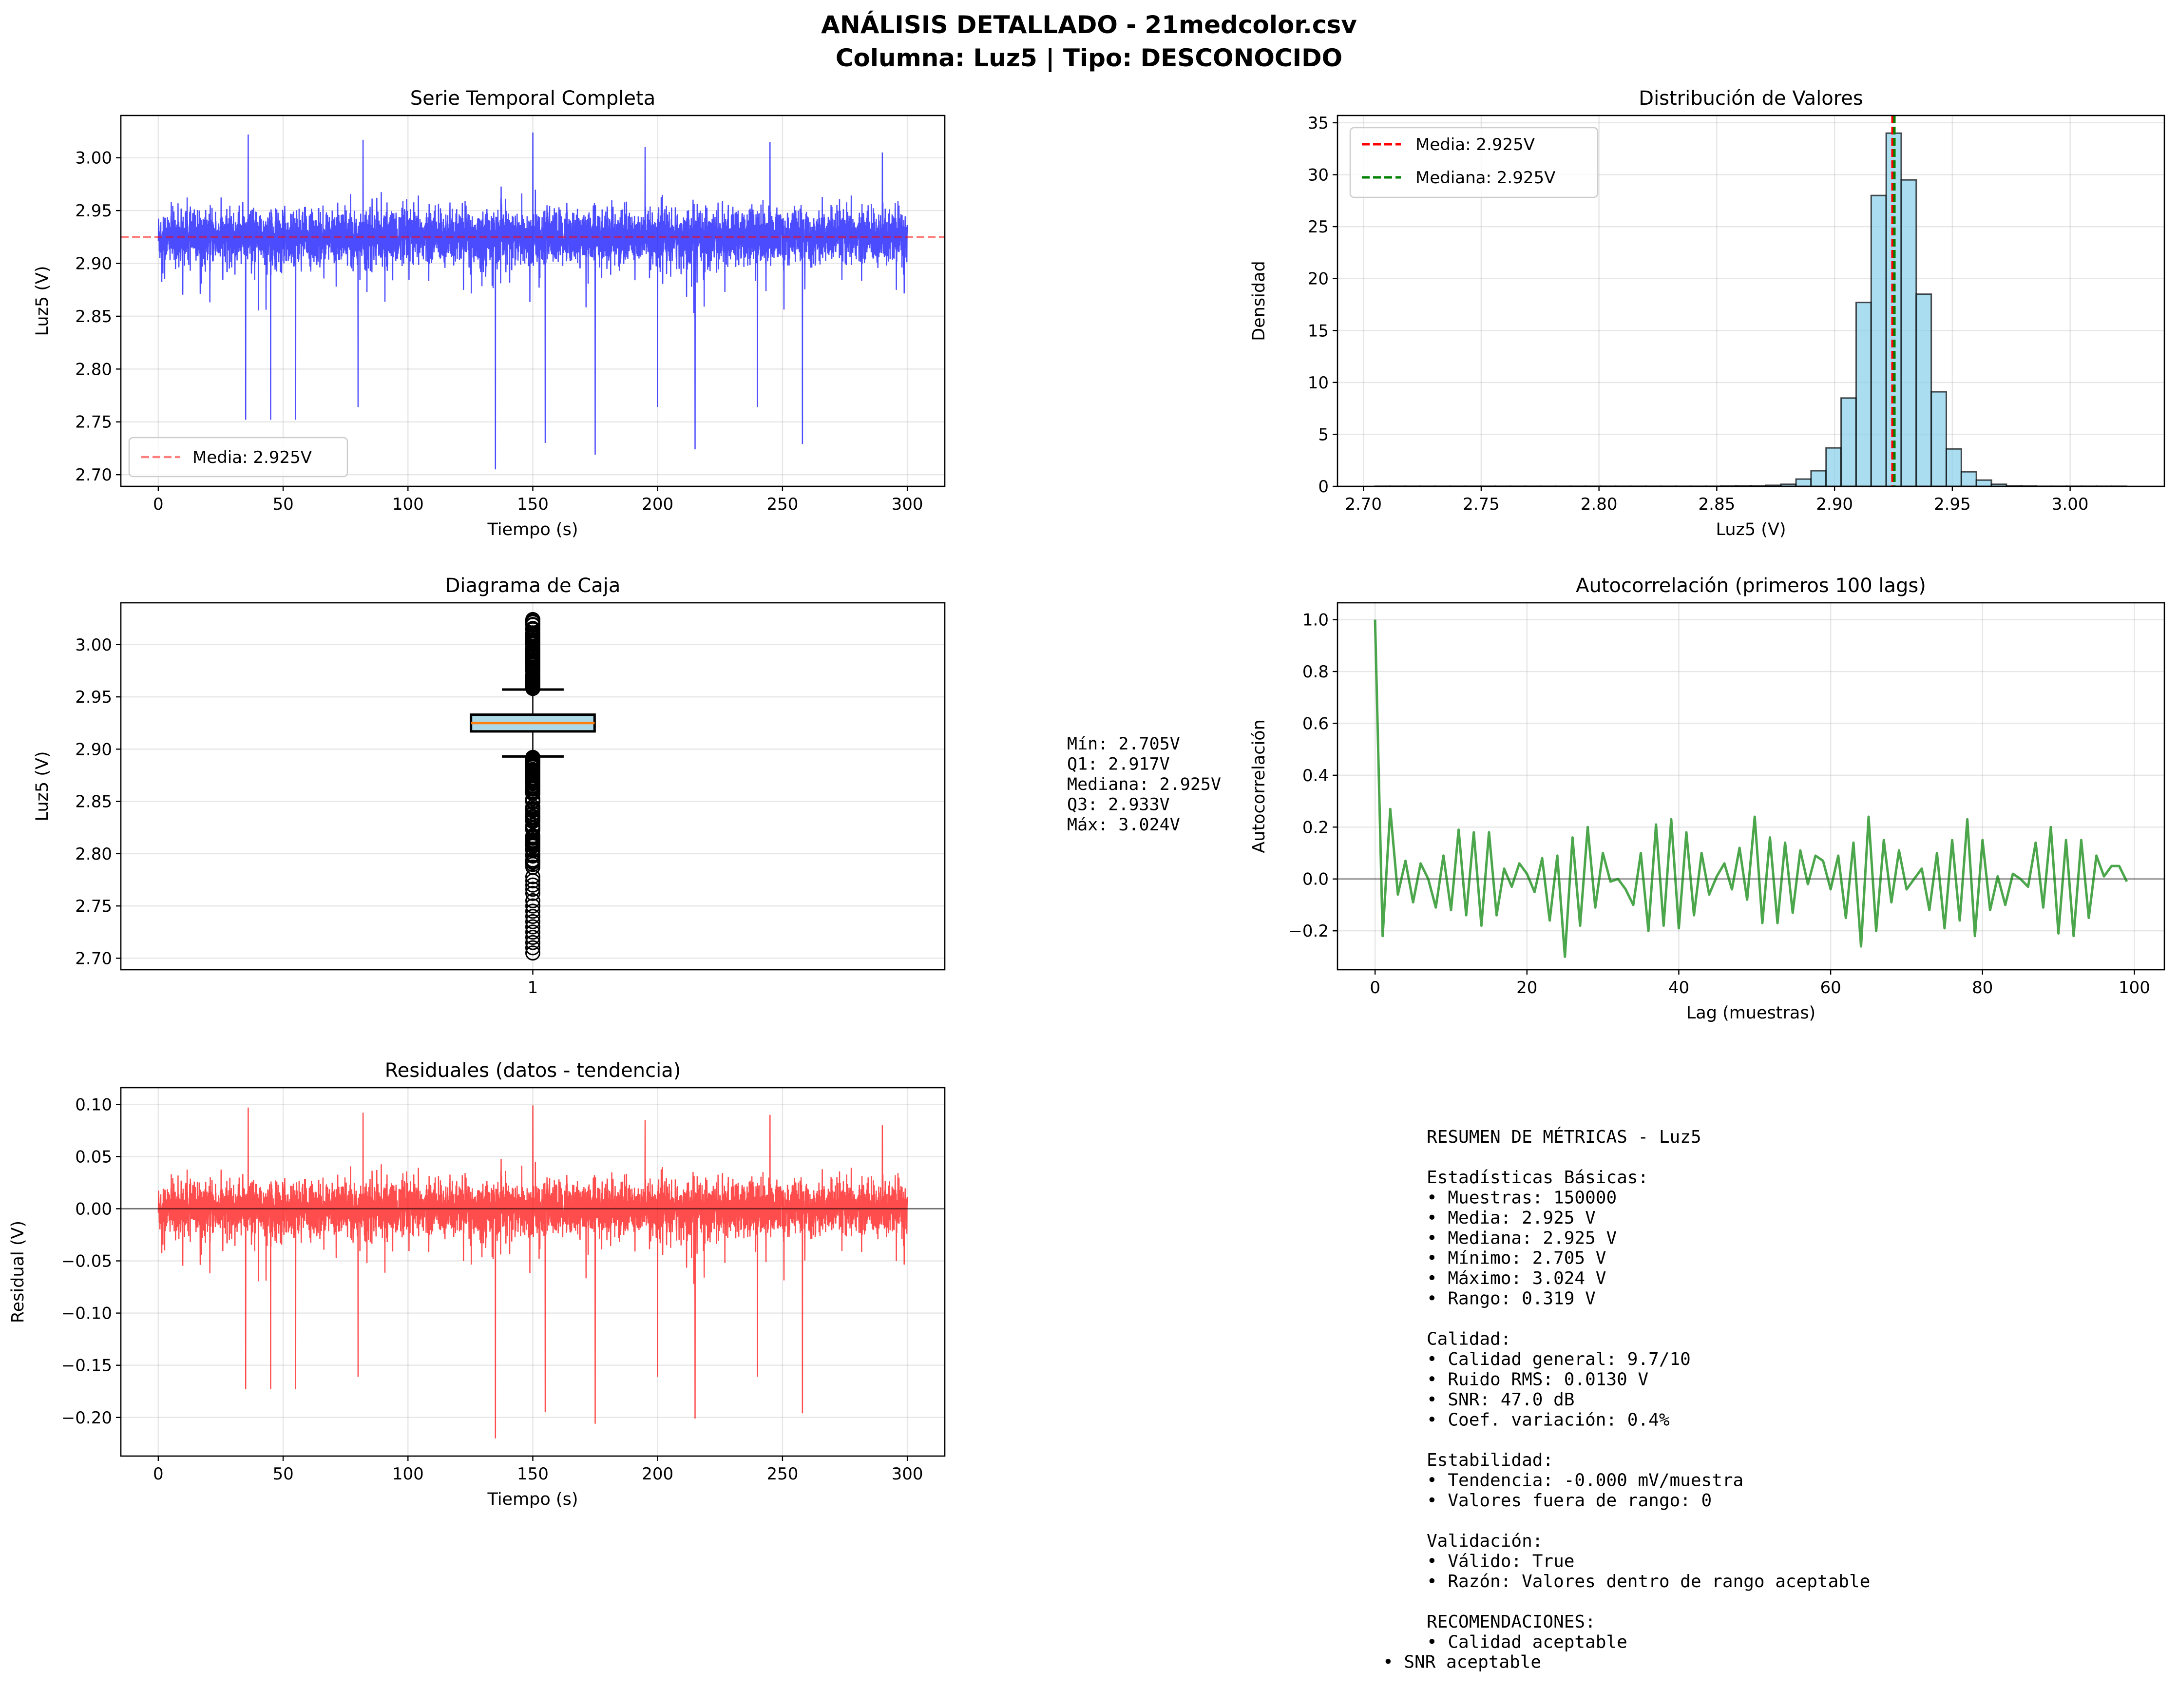 This screenshot has height=1708, width=2178. I want to click on metrics-item: • Ruido RMS: 0.0130 V, so click(1538, 1379).